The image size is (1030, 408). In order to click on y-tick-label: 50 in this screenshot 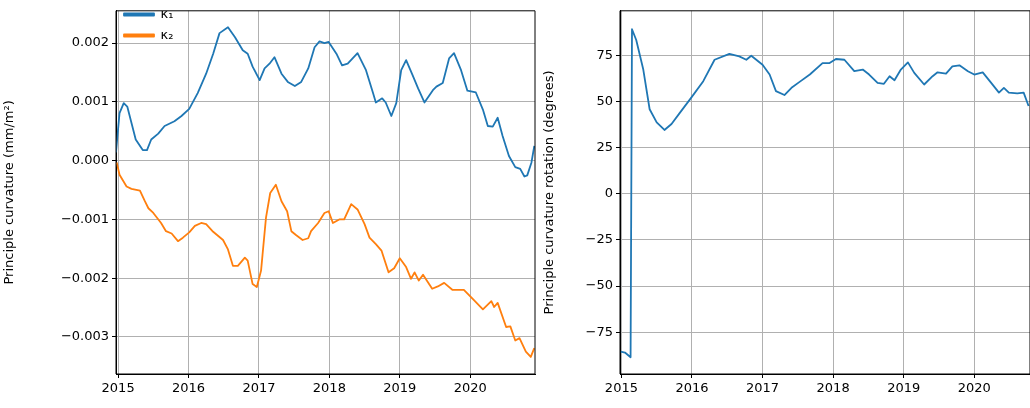, I will do `click(604, 100)`.